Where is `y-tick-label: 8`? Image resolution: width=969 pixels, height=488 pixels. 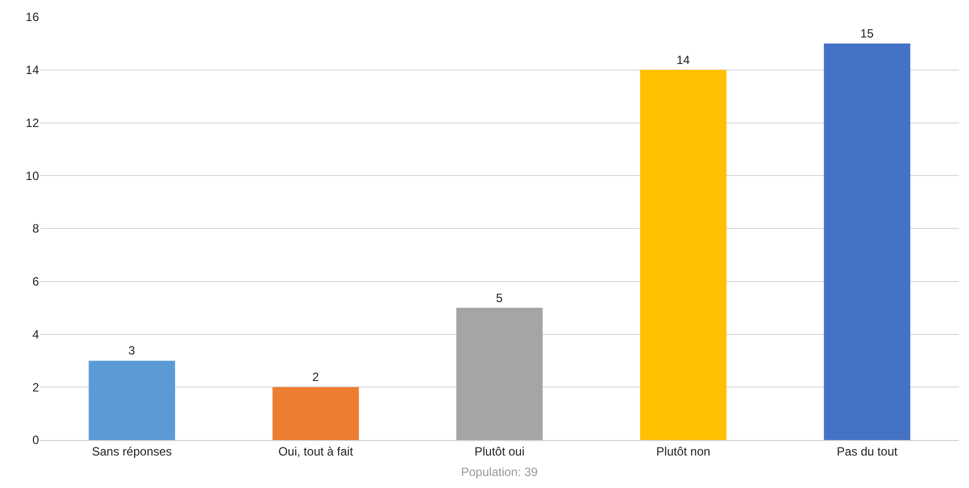 y-tick-label: 8 is located at coordinates (36, 229).